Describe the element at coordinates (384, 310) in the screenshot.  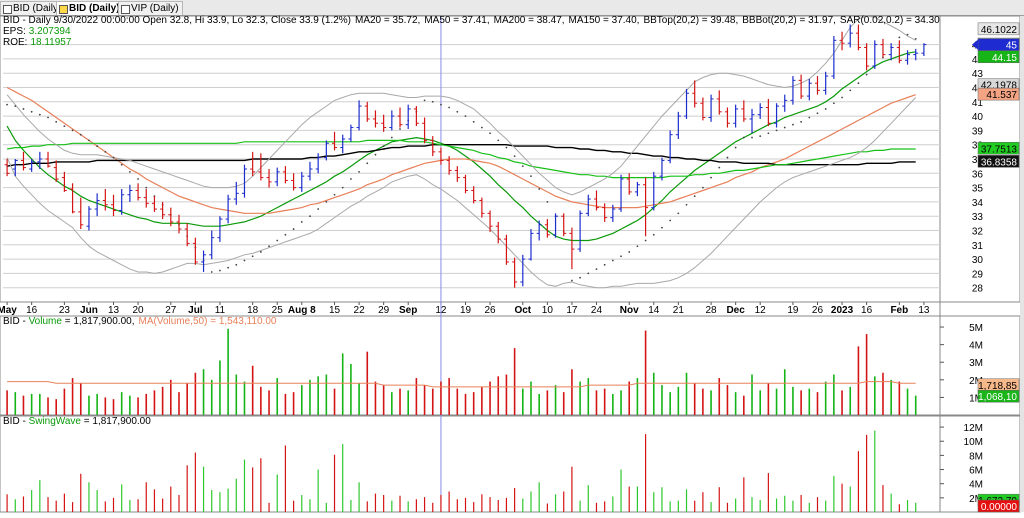
I see `x-tick-label: 29` at that location.